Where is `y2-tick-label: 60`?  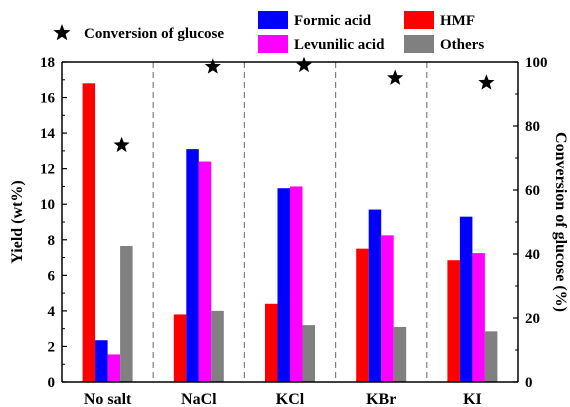 y2-tick-label: 60 is located at coordinates (532, 191).